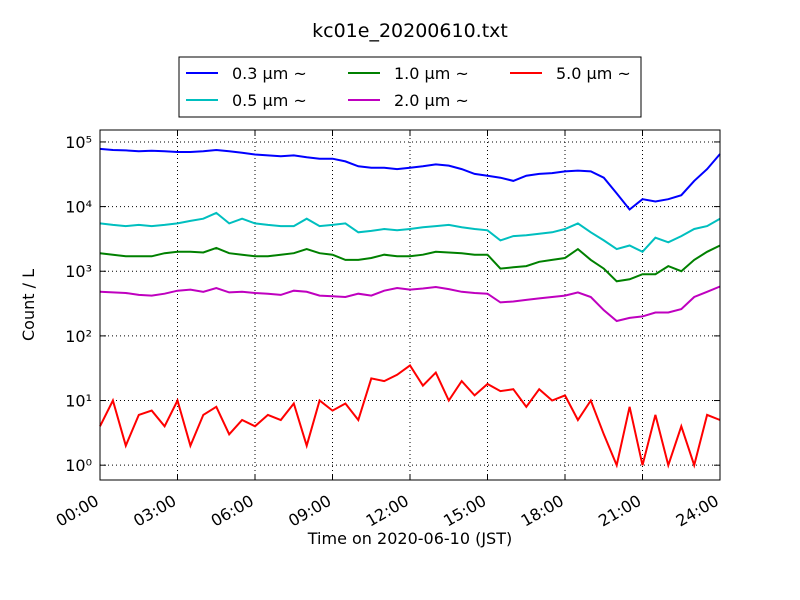  Describe the element at coordinates (28, 305) in the screenshot. I see `y-axis-label: Count / L` at that location.